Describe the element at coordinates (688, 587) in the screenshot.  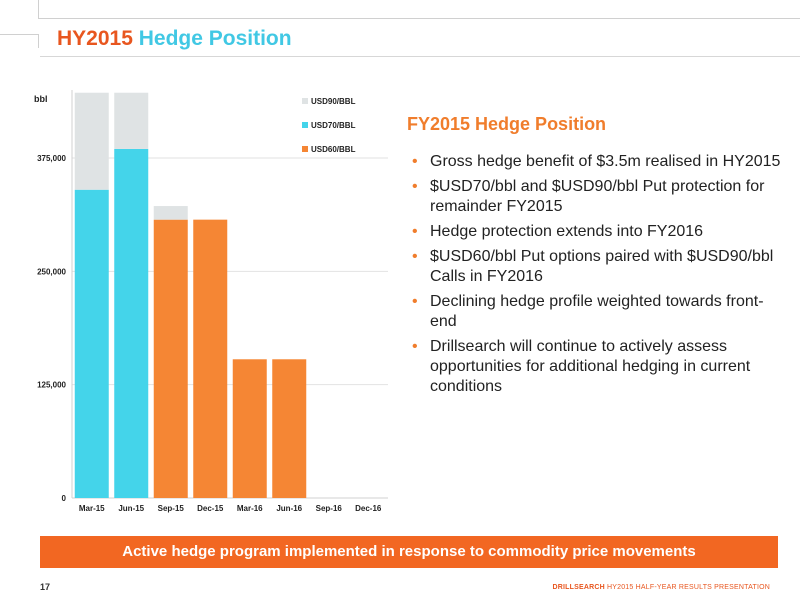
I see `footer-text: HY2015 HALF-YEAR RESULTS PRESENTATION` at that location.